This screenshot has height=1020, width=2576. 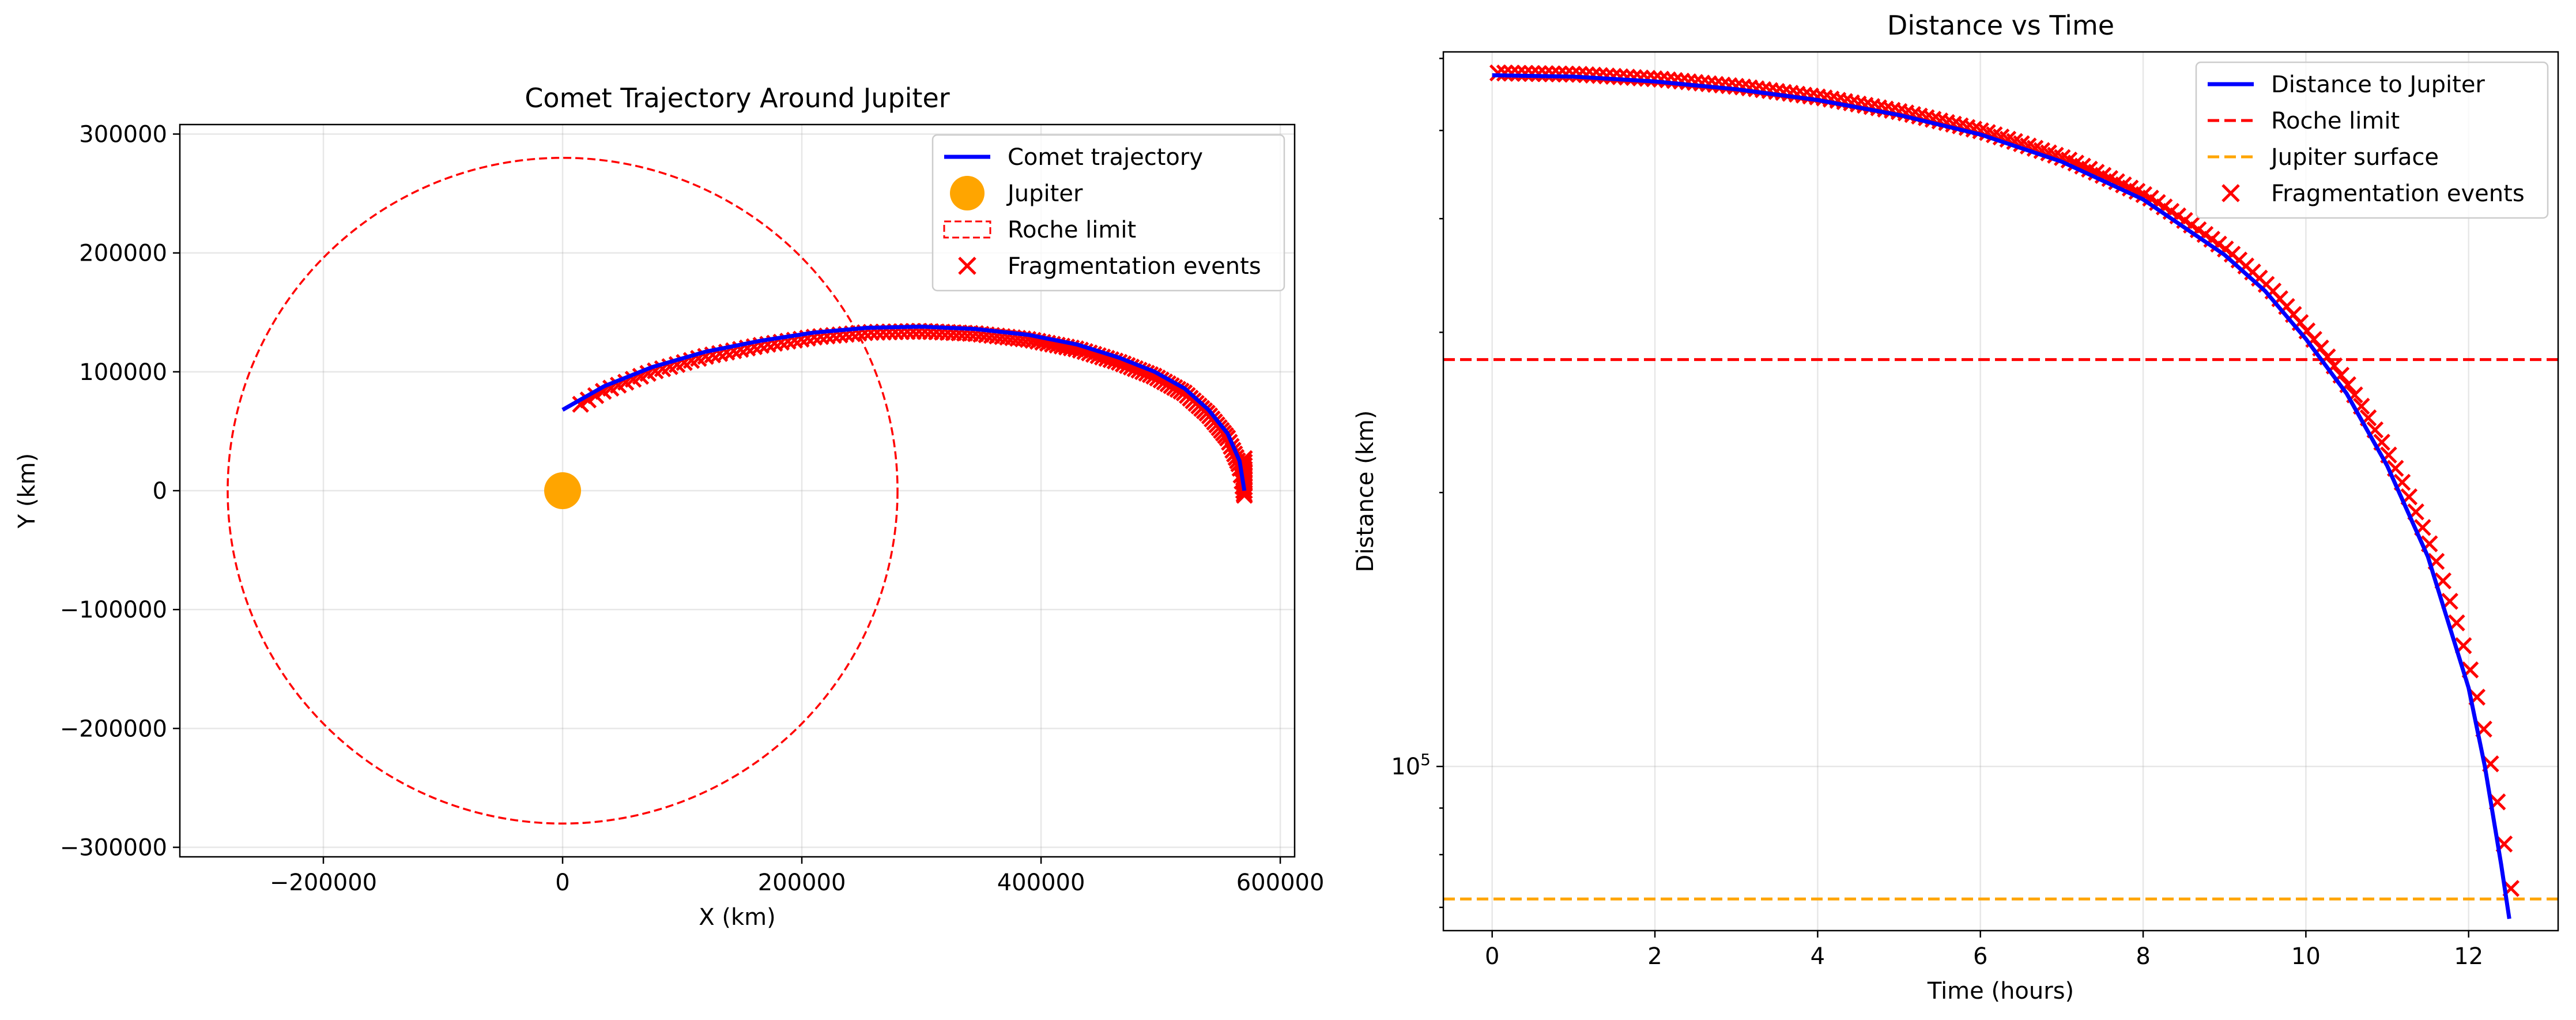 I want to click on x-tick-label: 600000, so click(x=1280, y=883).